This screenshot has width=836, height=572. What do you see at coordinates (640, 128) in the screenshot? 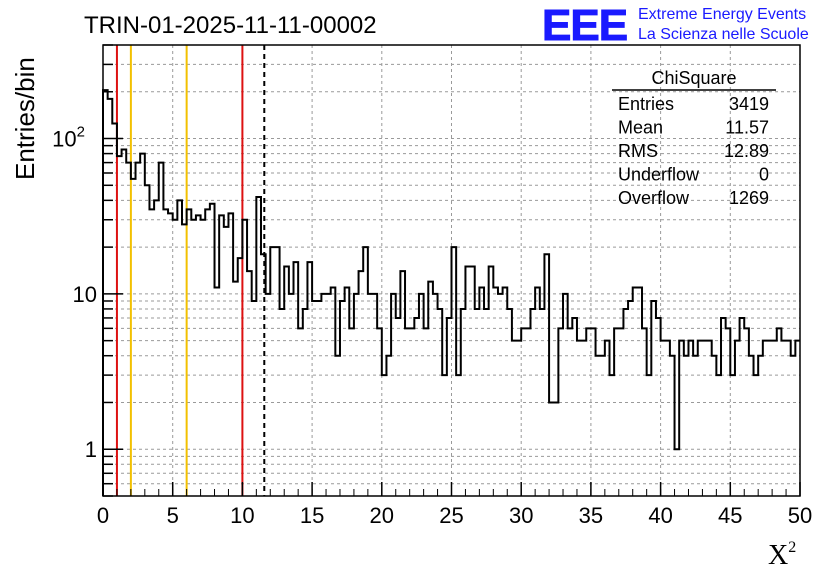
I see `stats-row-label: Mean` at bounding box center [640, 128].